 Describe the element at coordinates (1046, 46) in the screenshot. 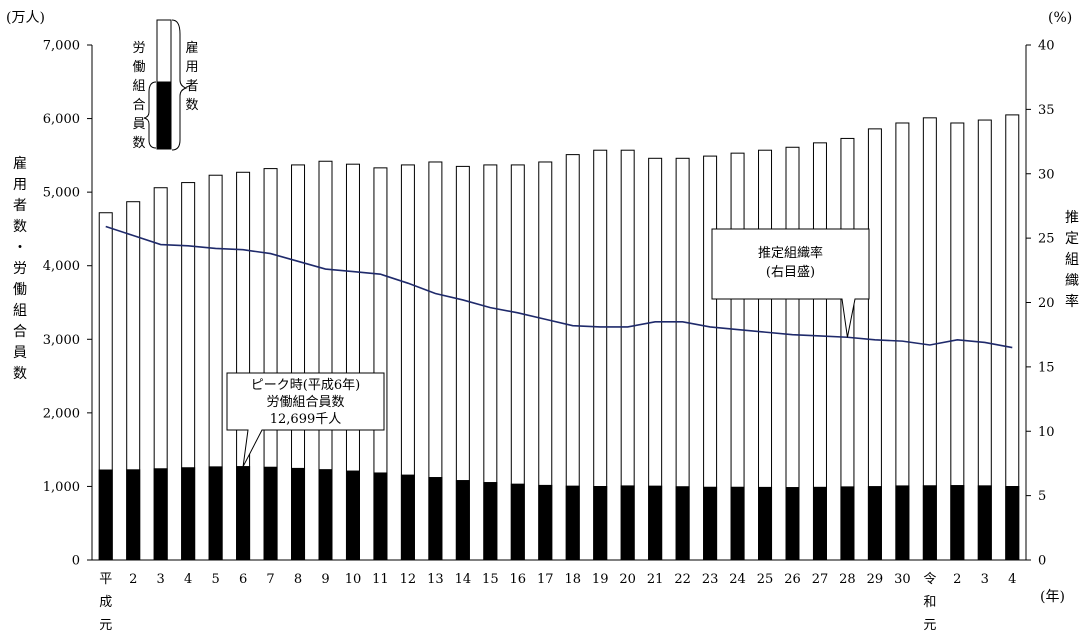

I see `right-tick-label: 40` at that location.